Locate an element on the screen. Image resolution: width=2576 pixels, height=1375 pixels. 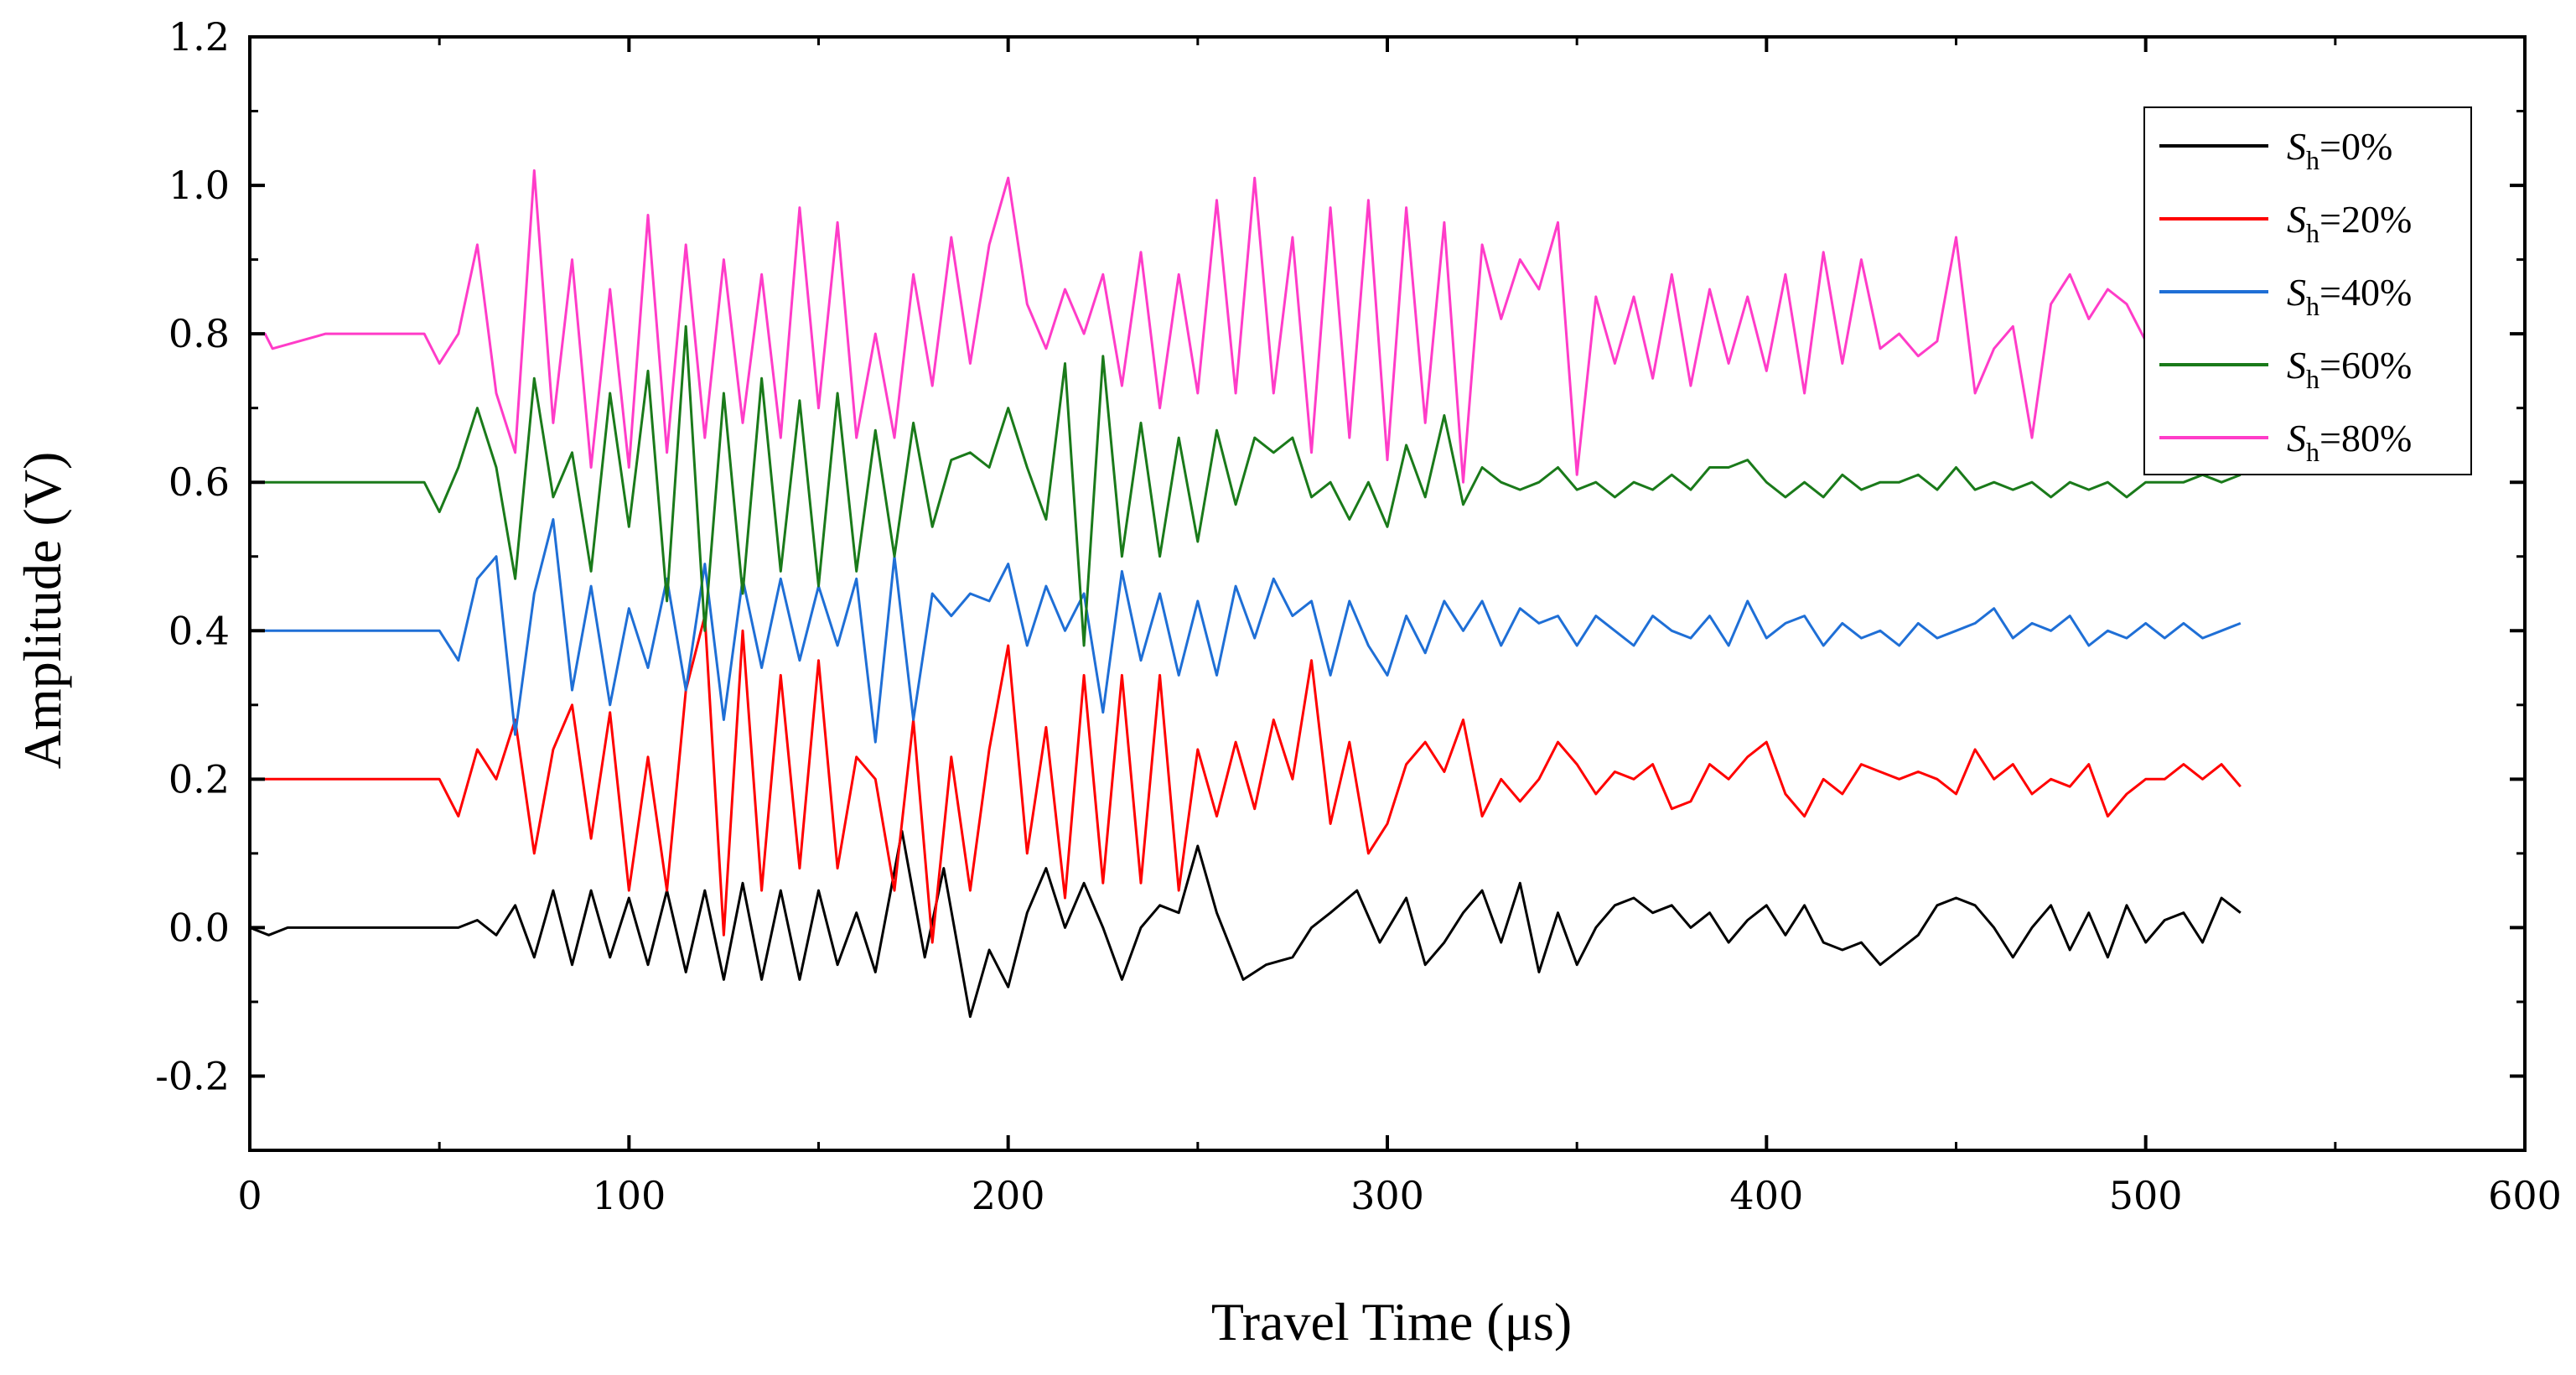
x-tick-label: 300 is located at coordinates (1387, 1195).